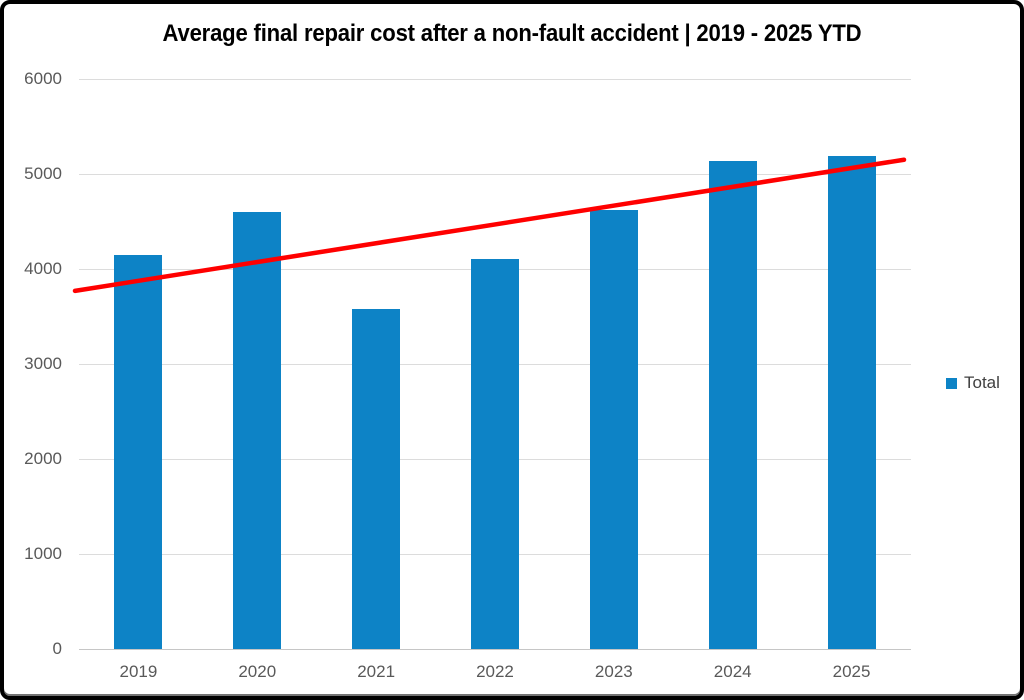 The image size is (1024, 700). I want to click on bar-2025, so click(851, 402).